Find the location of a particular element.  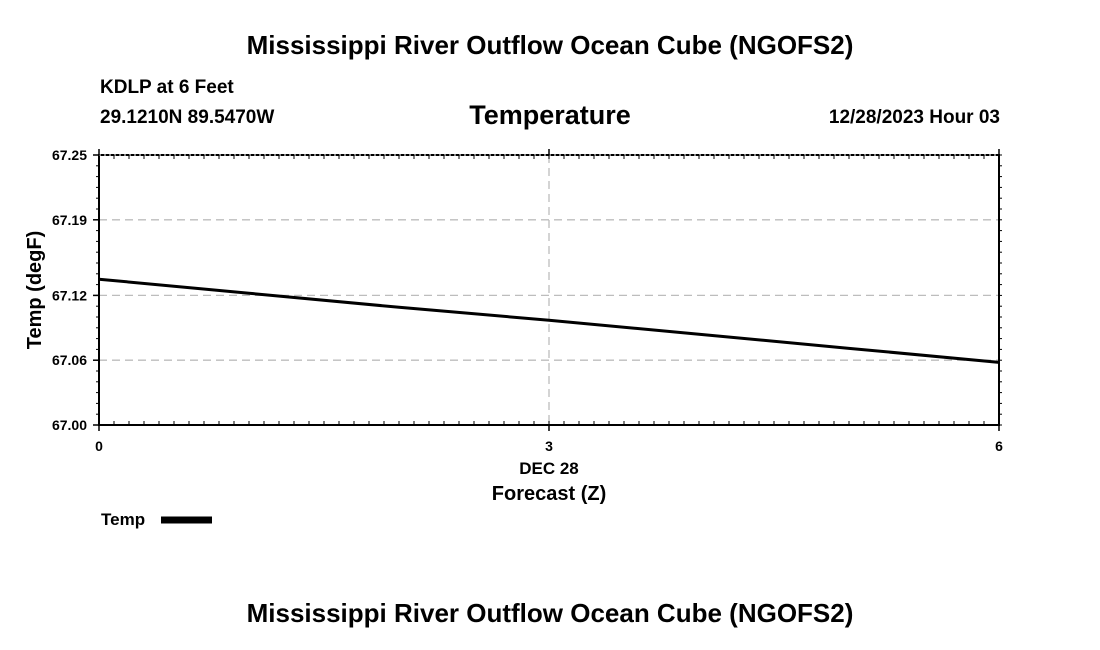

y-axis-label: Temp (degF) is located at coordinates (35, 290).